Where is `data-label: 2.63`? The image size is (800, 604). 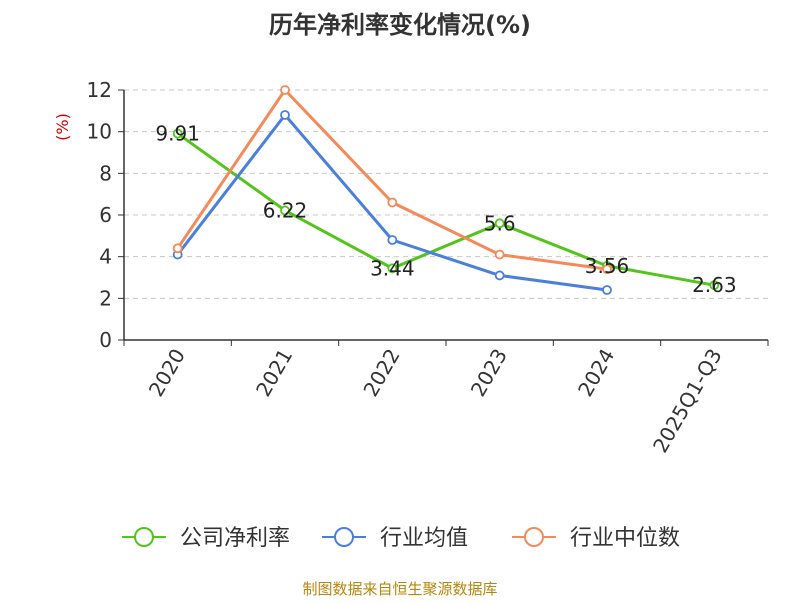 data-label: 2.63 is located at coordinates (714, 285).